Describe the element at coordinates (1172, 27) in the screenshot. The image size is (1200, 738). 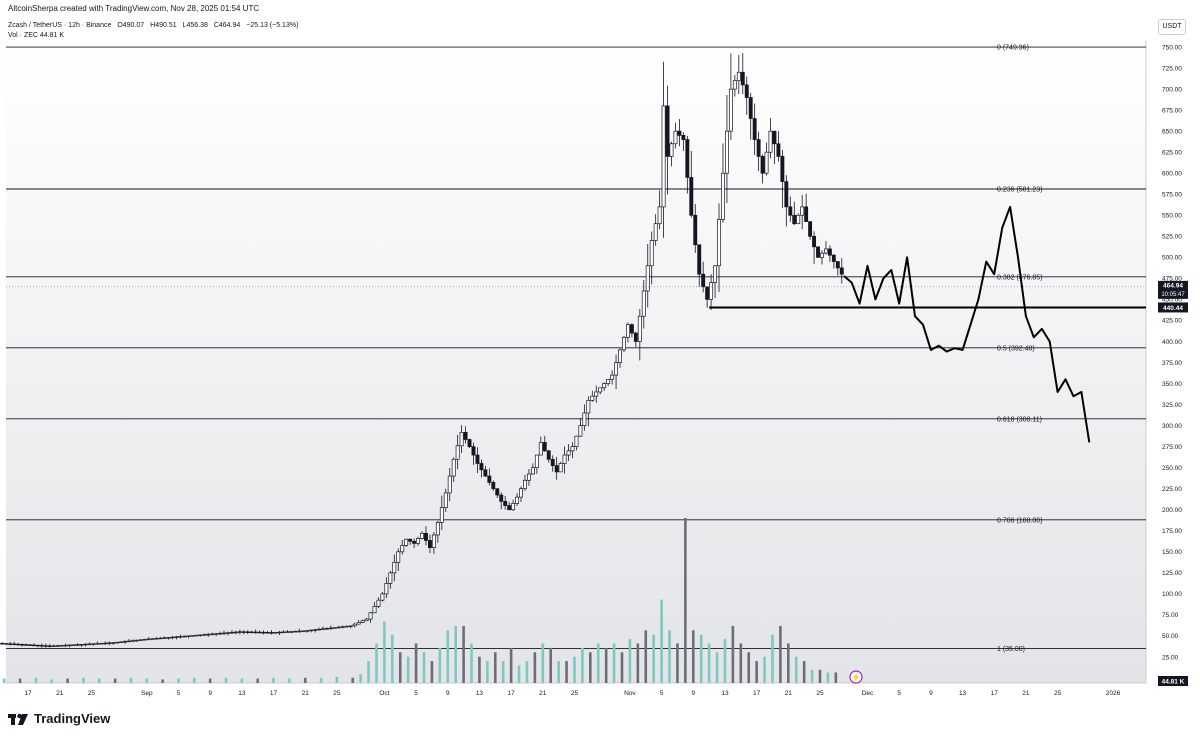
I see `currency-selector: USDT` at that location.